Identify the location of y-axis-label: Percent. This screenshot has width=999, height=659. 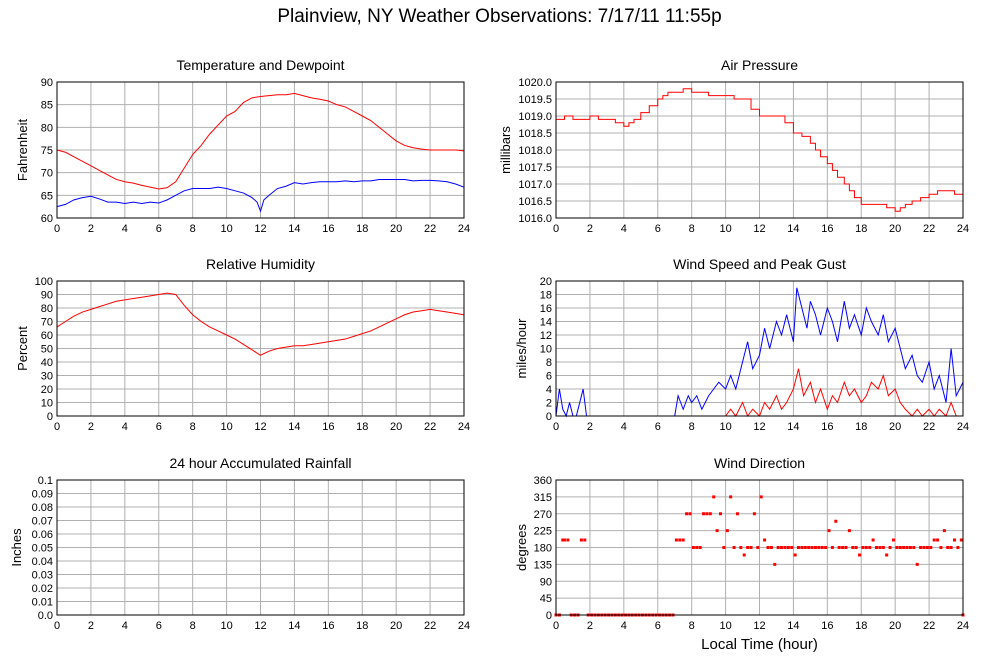
(22, 348).